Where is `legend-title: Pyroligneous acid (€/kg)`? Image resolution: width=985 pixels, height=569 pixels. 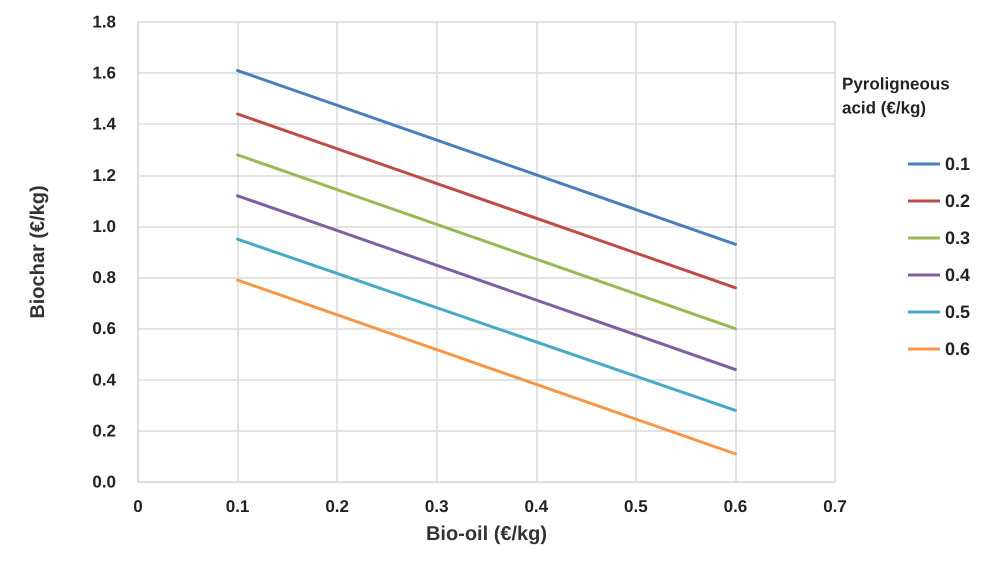
legend-title: Pyroligneous acid (€/kg) is located at coordinates (898, 96).